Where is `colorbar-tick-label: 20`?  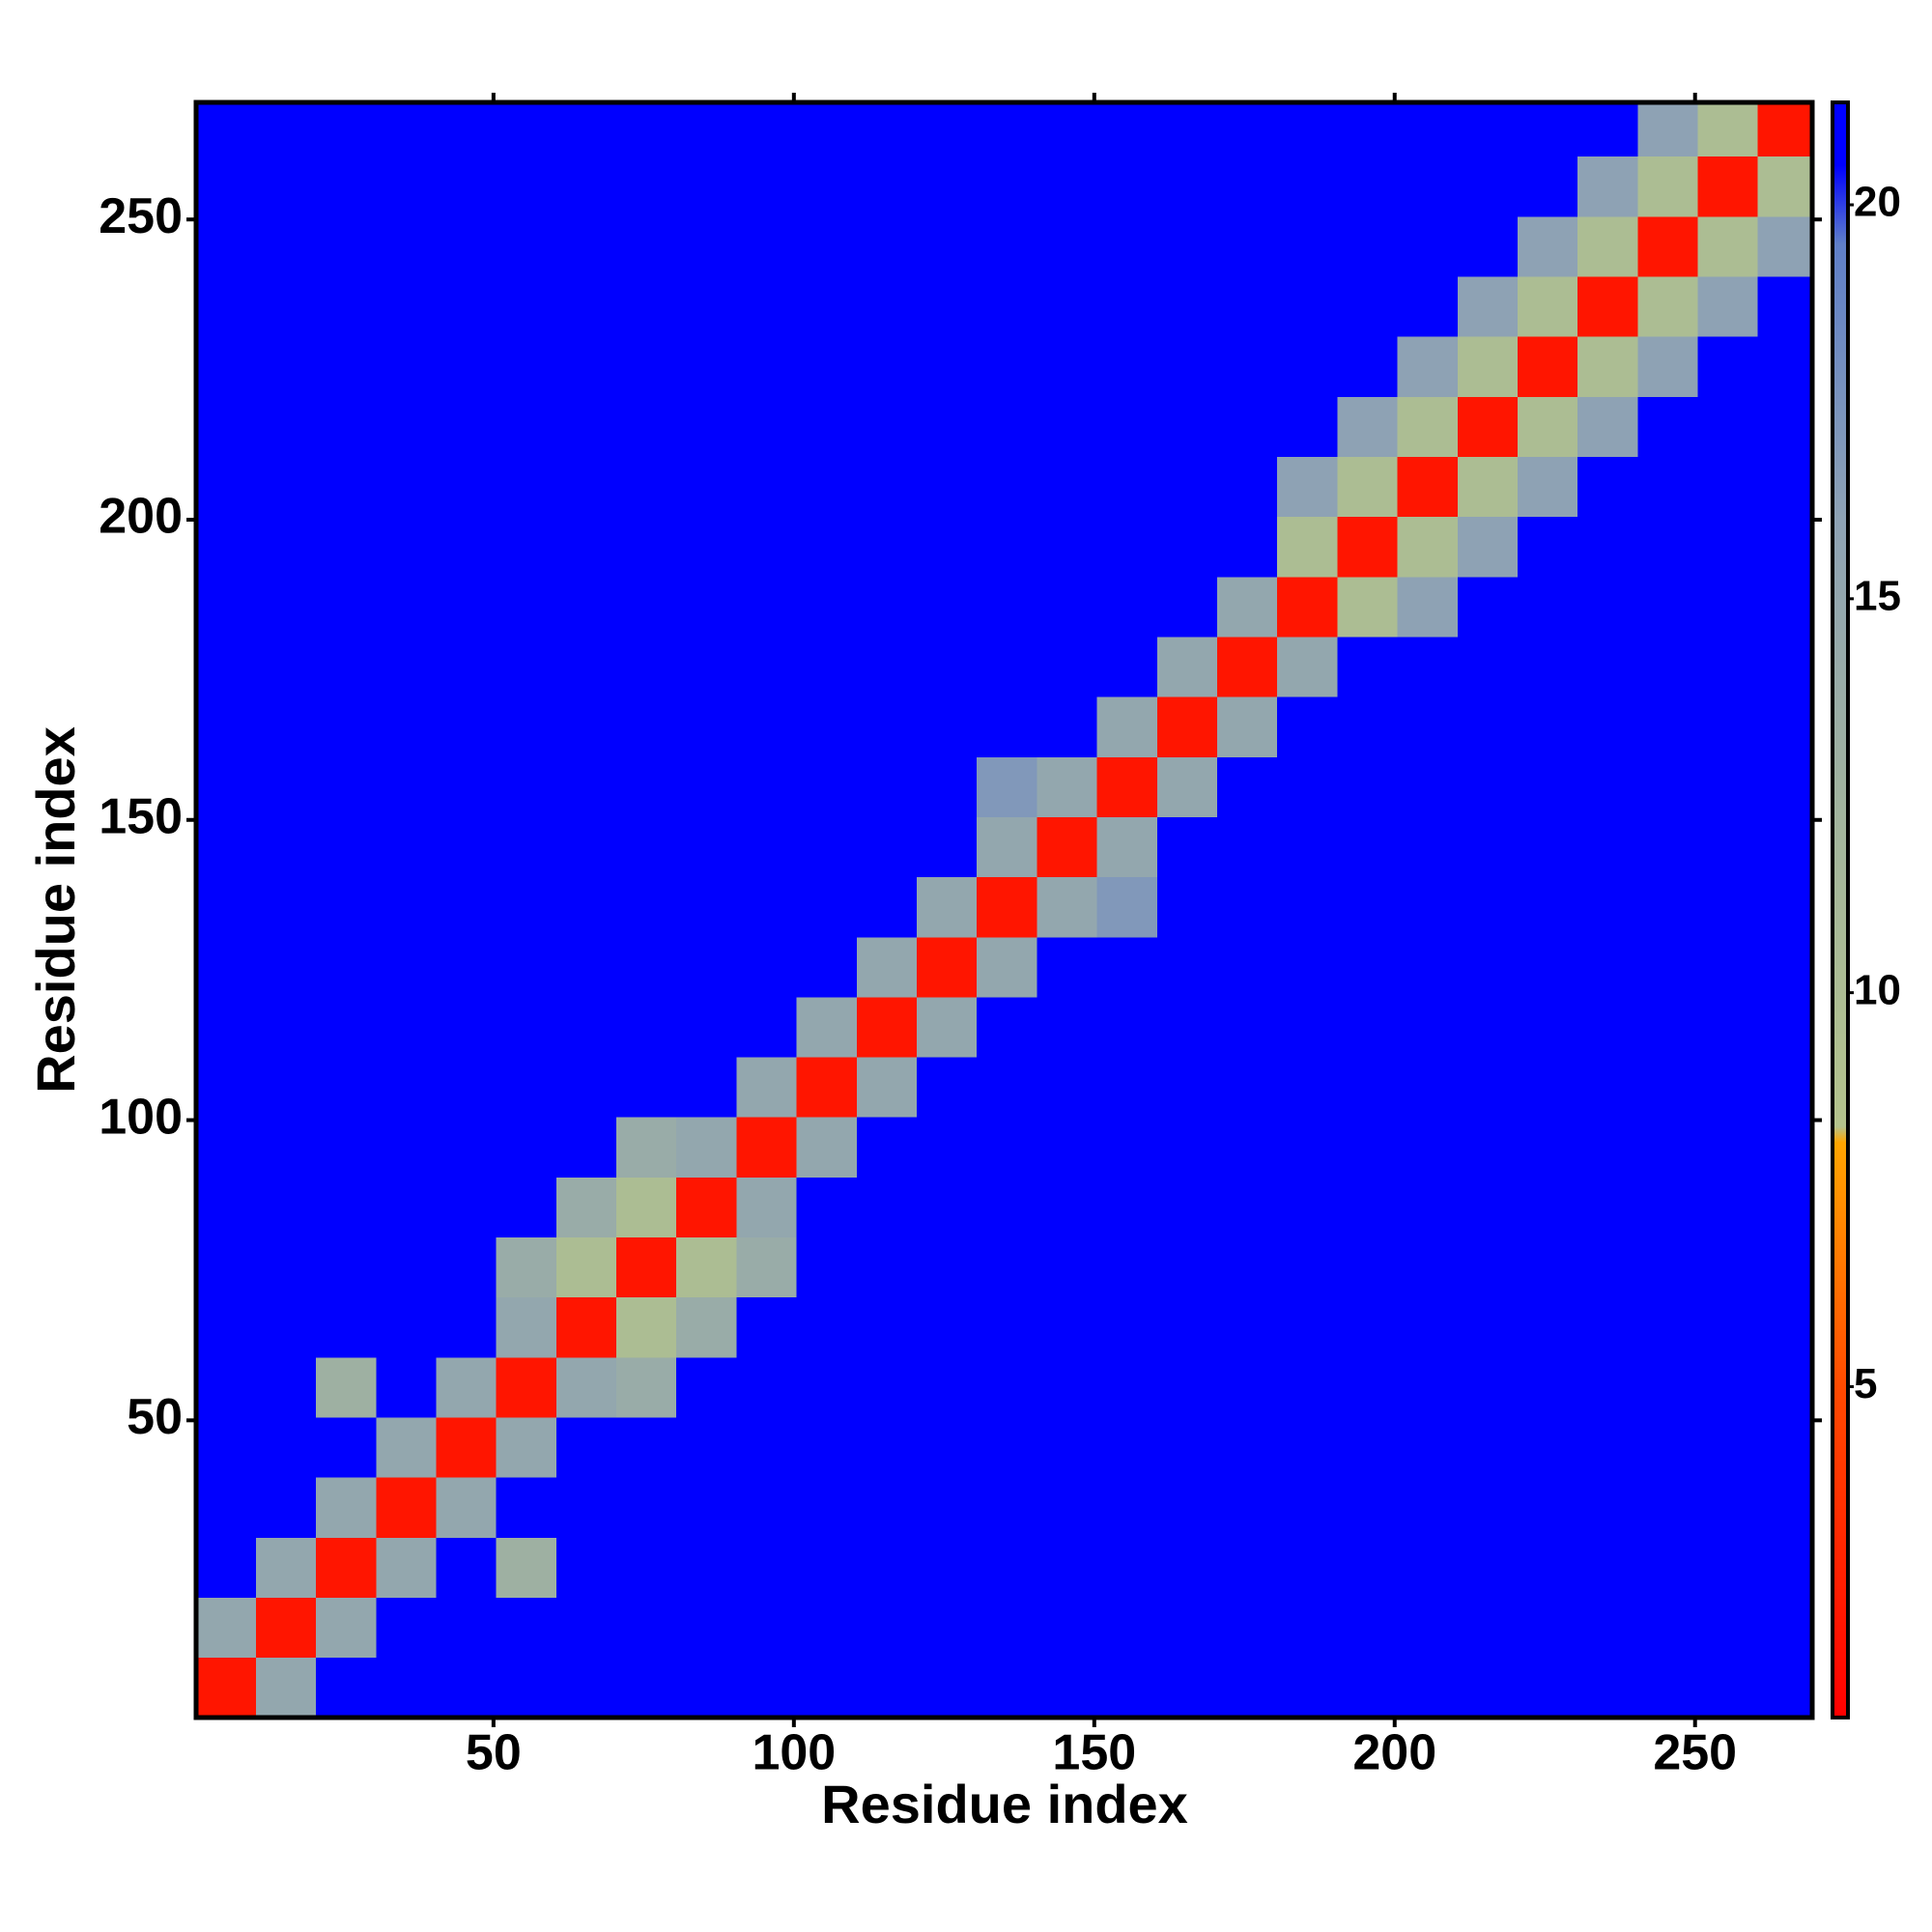
colorbar-tick-label: 20 is located at coordinates (1877, 202).